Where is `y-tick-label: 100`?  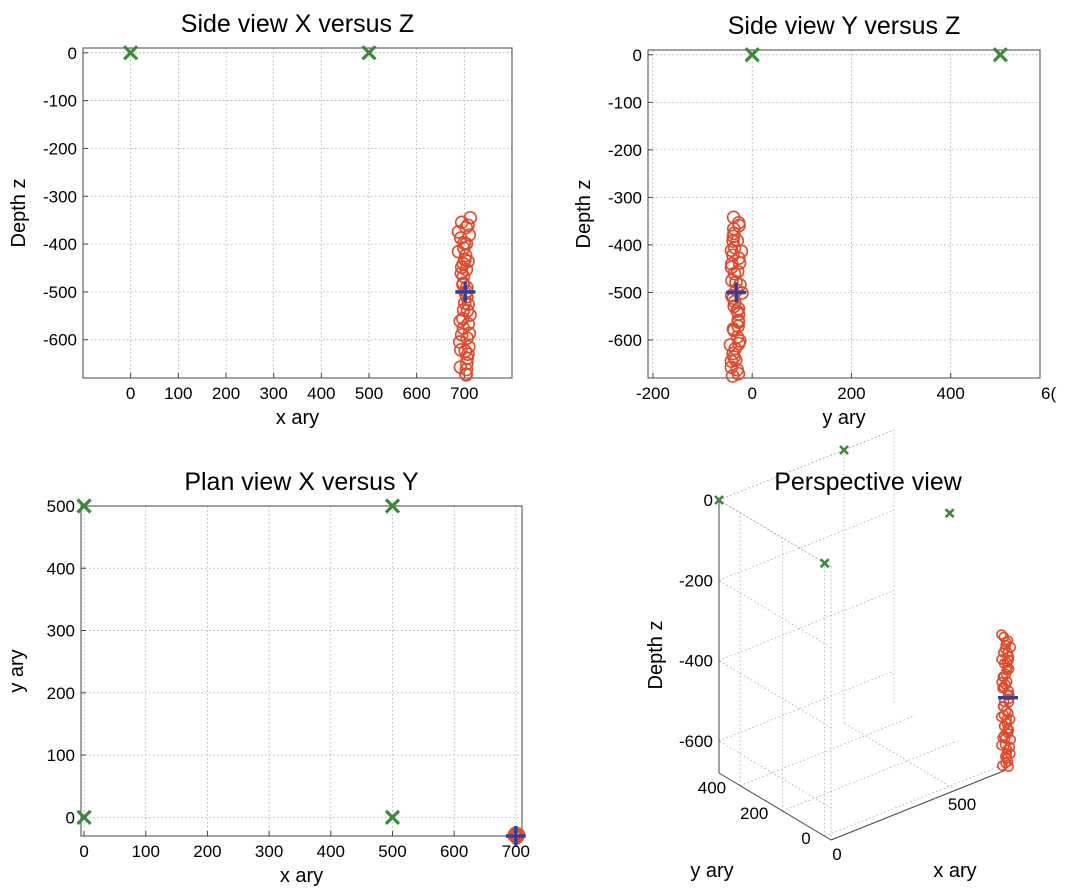
y-tick-label: 100 is located at coordinates (61, 755).